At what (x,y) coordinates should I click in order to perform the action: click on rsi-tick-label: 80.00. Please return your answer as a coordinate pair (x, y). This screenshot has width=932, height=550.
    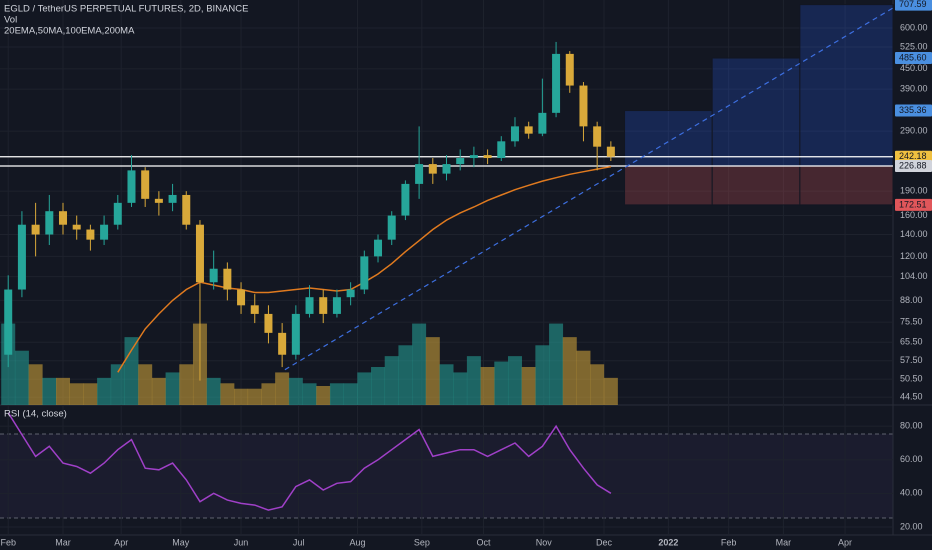
    Looking at the image, I should click on (911, 426).